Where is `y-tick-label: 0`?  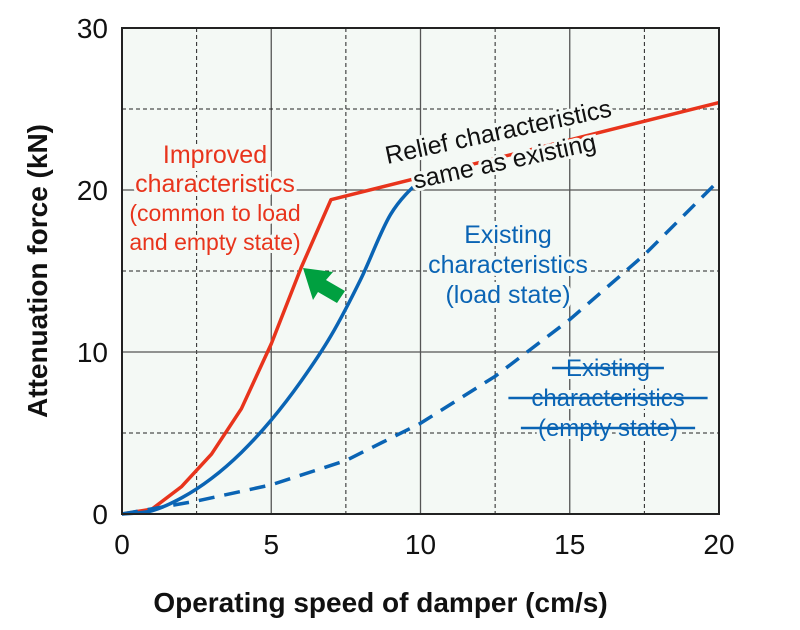 y-tick-label: 0 is located at coordinates (100, 514).